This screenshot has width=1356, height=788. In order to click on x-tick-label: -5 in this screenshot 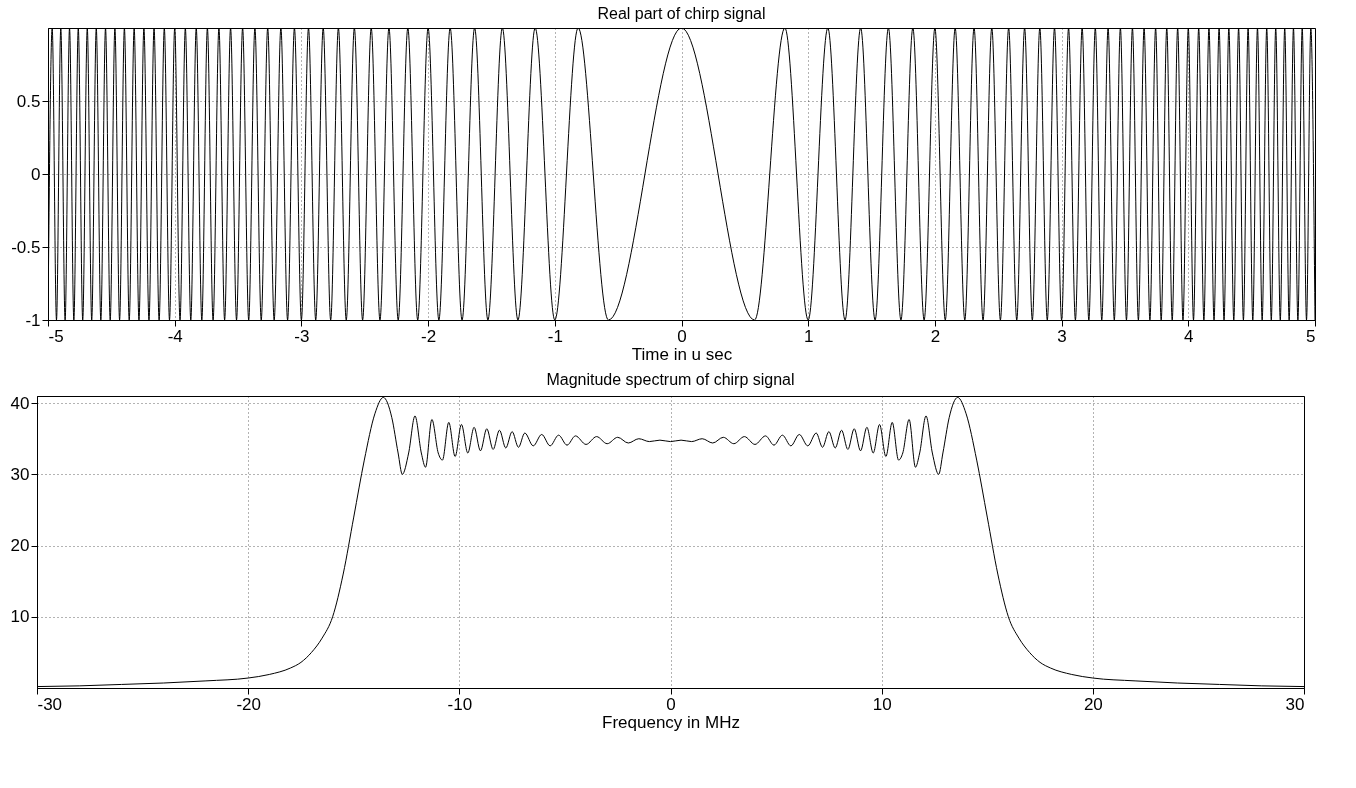, I will do `click(56, 336)`.